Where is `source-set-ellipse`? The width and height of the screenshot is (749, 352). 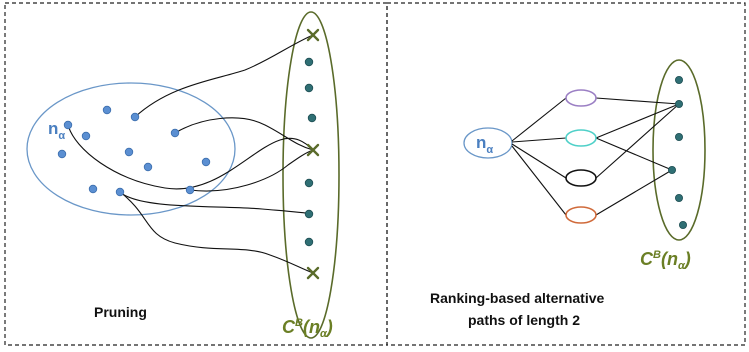 source-set-ellipse is located at coordinates (131, 149).